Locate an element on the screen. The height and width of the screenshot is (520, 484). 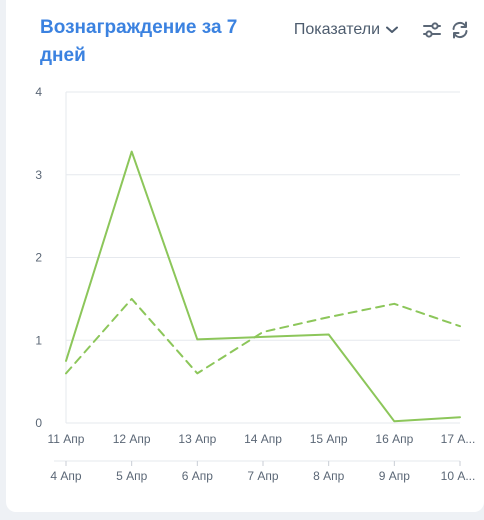
x-tick-label-primary: 13 Апр is located at coordinates (197, 439).